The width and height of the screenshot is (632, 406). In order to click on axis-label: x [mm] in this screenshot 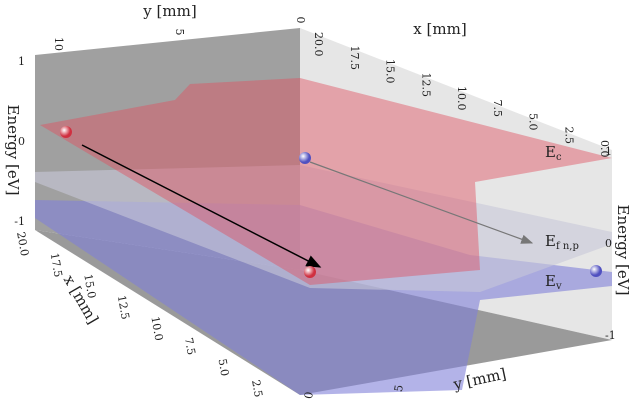, I will do `click(439, 29)`.